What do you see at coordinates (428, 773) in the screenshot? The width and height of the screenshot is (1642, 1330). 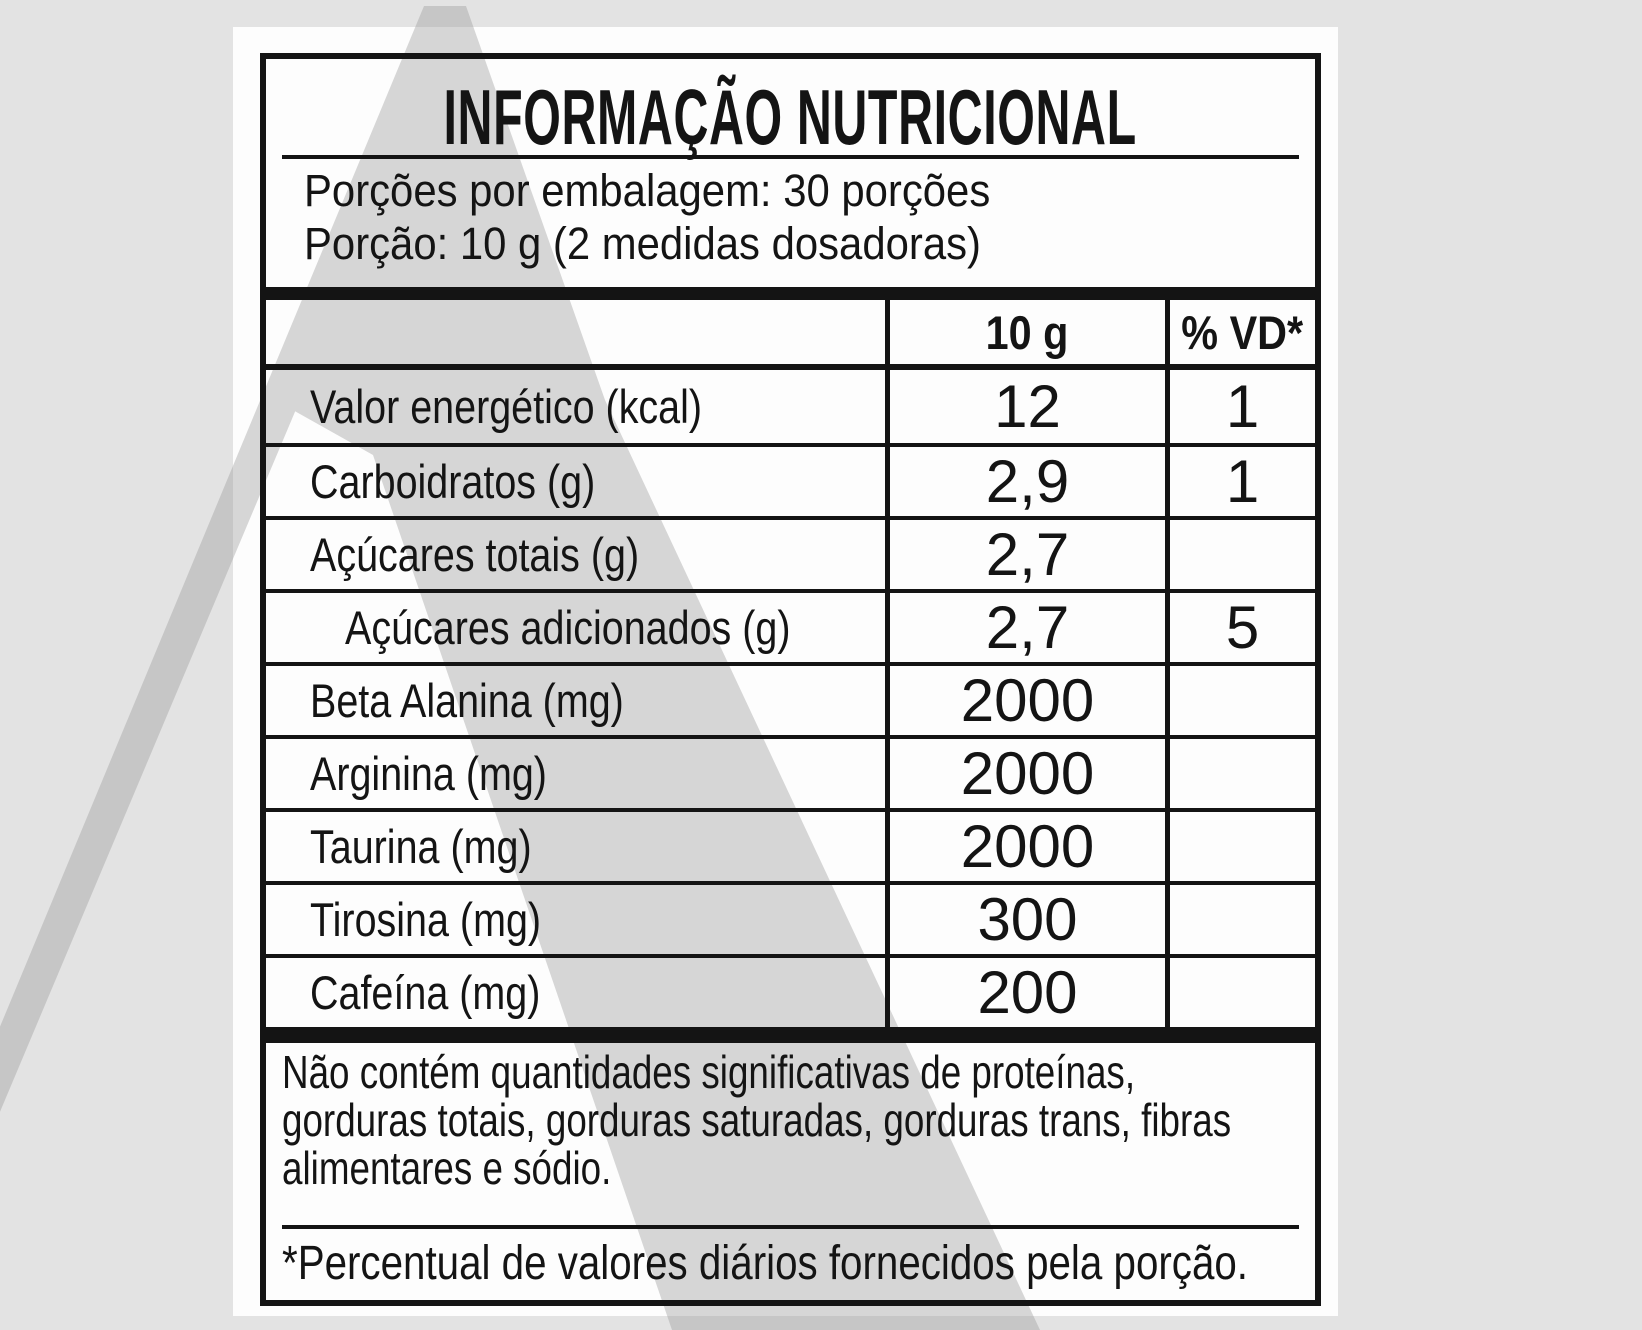 I see `nutrient-name: Arginina (mg)` at bounding box center [428, 773].